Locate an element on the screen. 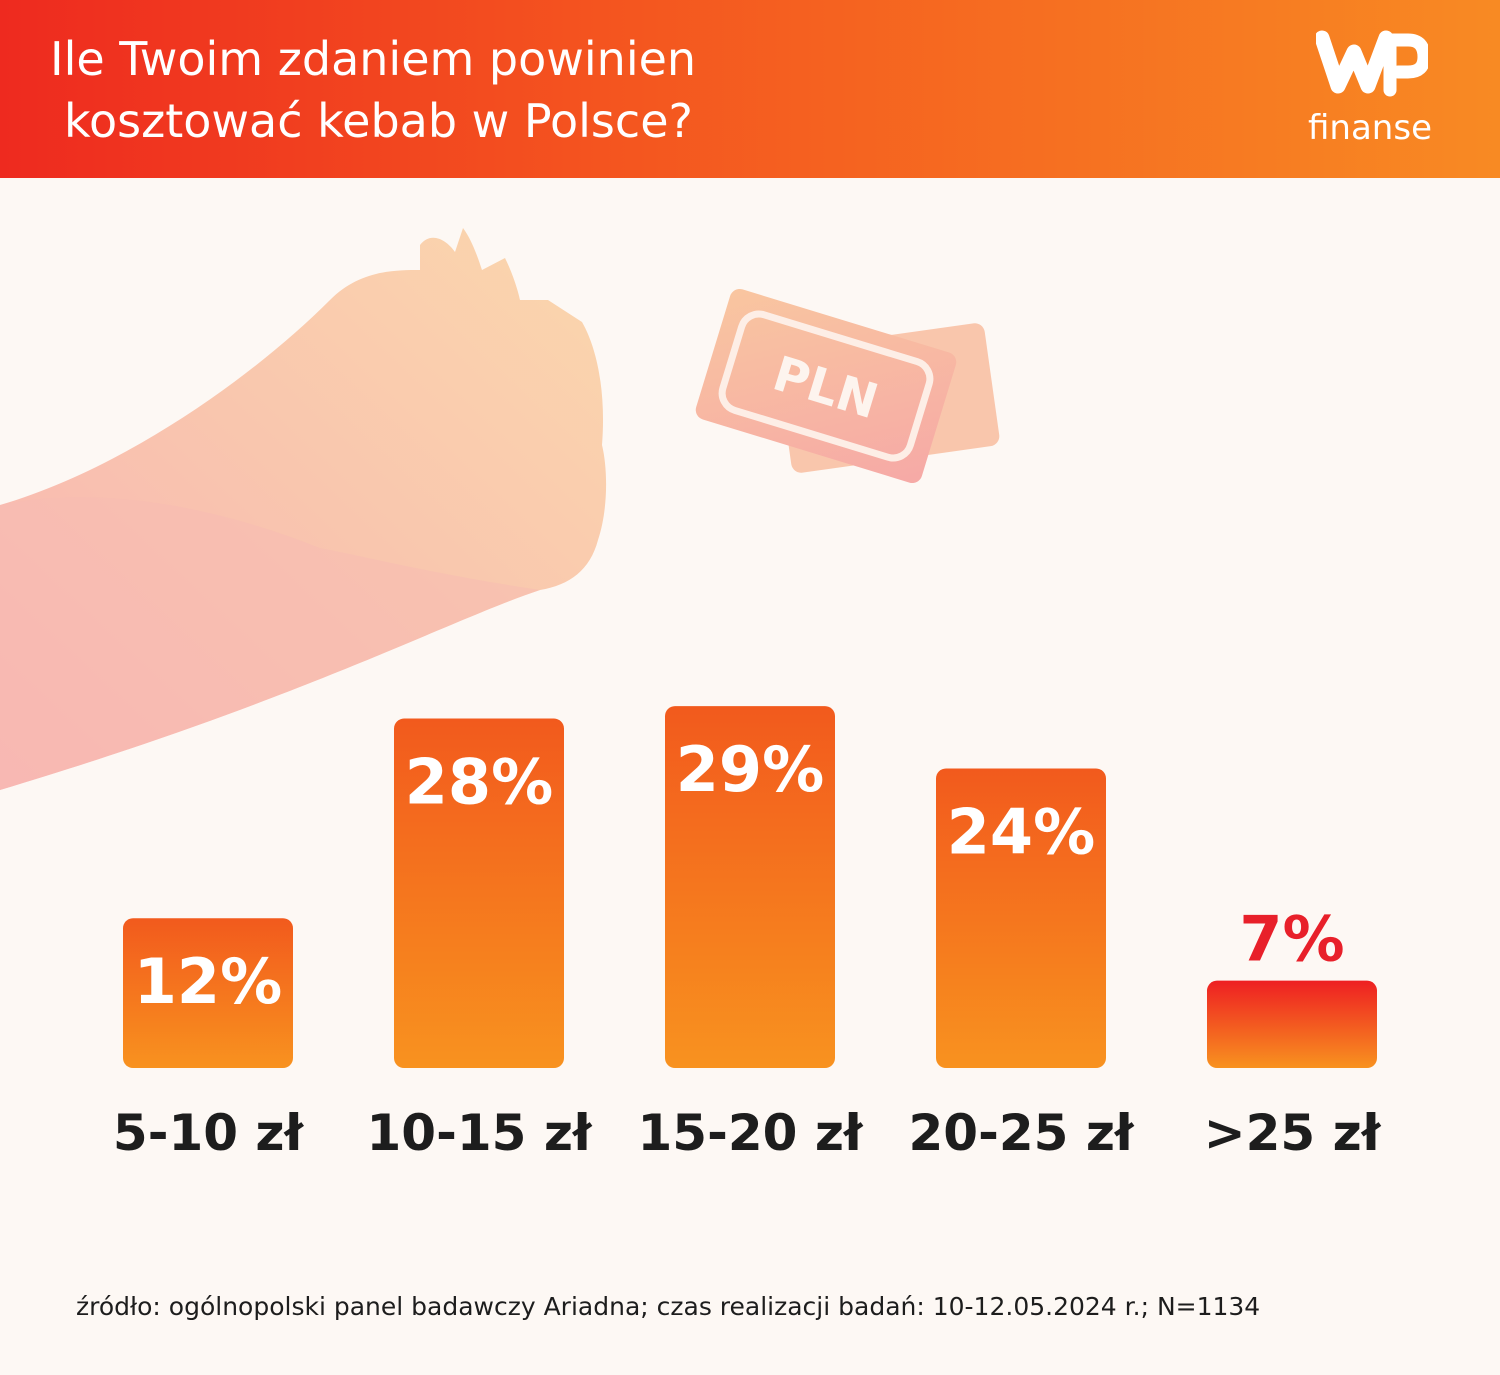 The height and width of the screenshot is (1375, 1500). value-label-5: 7% is located at coordinates (1291, 939).